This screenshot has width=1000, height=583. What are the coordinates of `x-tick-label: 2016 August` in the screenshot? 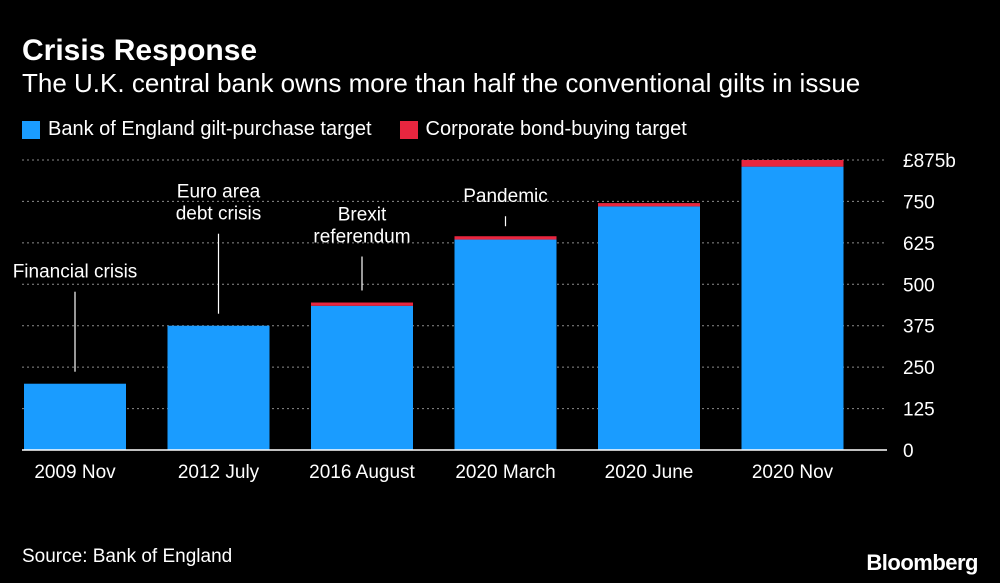 It's located at (362, 472).